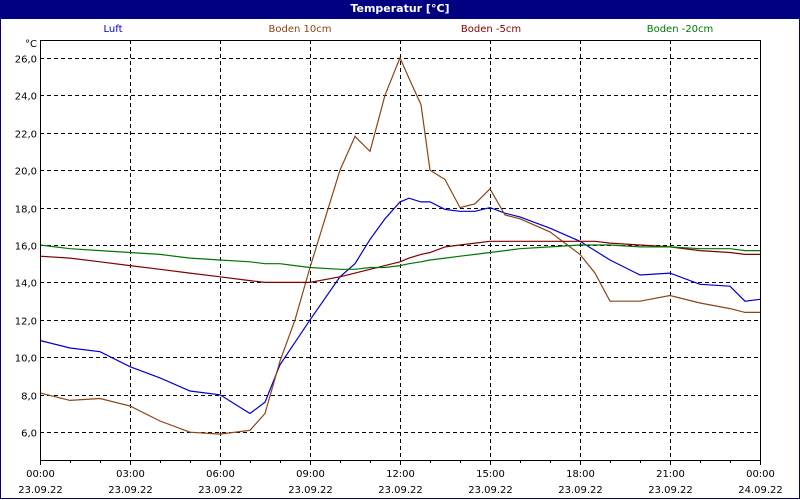  Describe the element at coordinates (26, 284) in the screenshot. I see `y-tick-label: 14,0` at that location.